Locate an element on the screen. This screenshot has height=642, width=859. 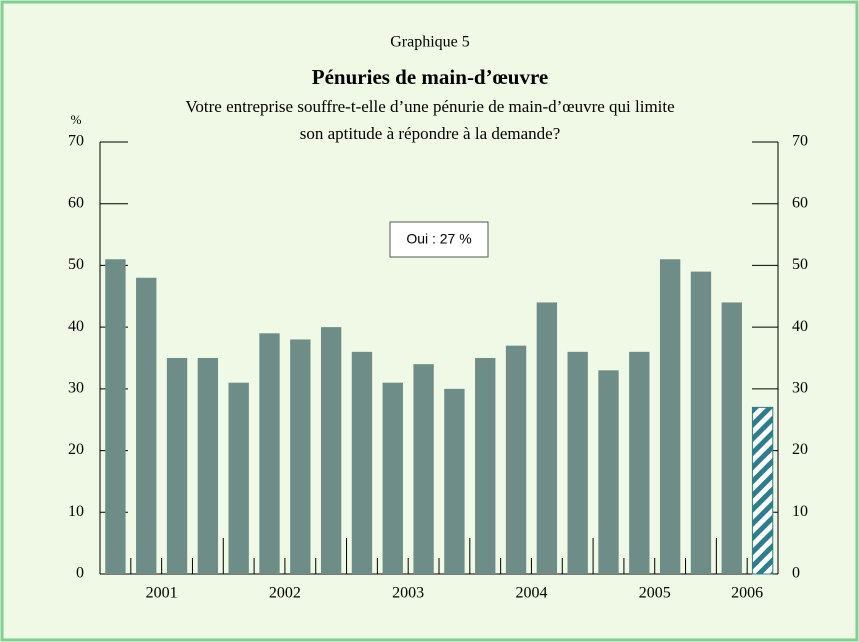
y-tick-label: 0 is located at coordinates (80, 573).